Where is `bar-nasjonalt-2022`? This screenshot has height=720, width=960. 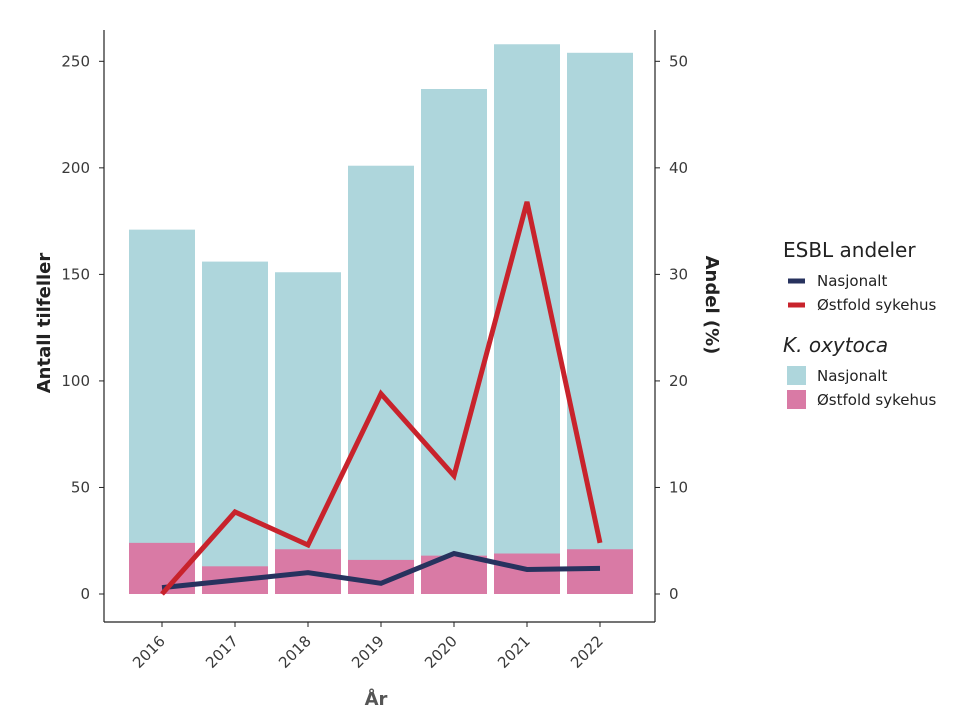 bar-nasjonalt-2022 is located at coordinates (600, 323).